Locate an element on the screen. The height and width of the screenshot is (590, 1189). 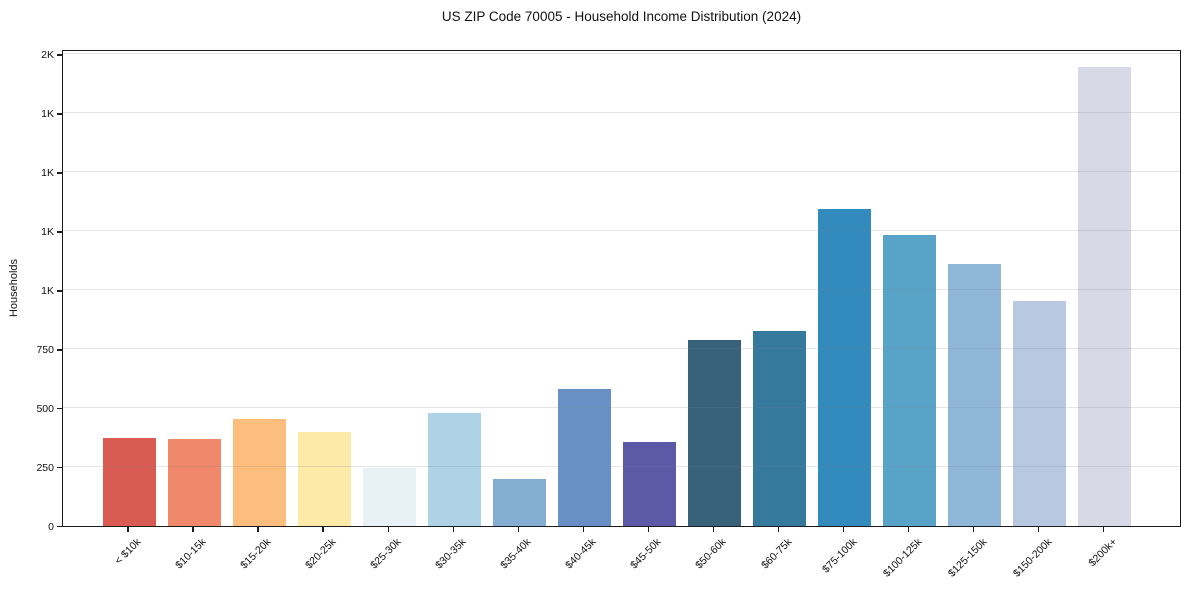
y-tick-label: 250 is located at coordinates (45, 468).